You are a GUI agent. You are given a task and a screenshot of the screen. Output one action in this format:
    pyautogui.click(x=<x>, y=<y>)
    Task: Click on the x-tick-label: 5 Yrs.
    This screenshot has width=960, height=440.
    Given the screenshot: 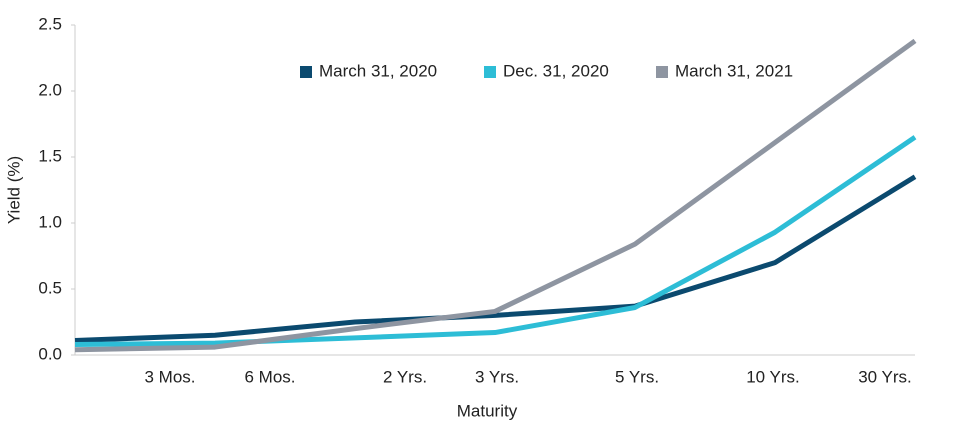 What is the action you would take?
    pyautogui.click(x=637, y=376)
    